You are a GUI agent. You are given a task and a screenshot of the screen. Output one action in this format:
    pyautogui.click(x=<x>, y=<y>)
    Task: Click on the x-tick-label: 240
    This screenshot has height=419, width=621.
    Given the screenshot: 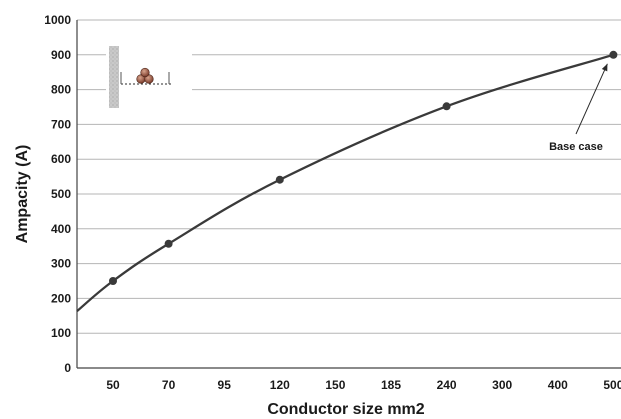 What is the action you would take?
    pyautogui.click(x=447, y=385)
    